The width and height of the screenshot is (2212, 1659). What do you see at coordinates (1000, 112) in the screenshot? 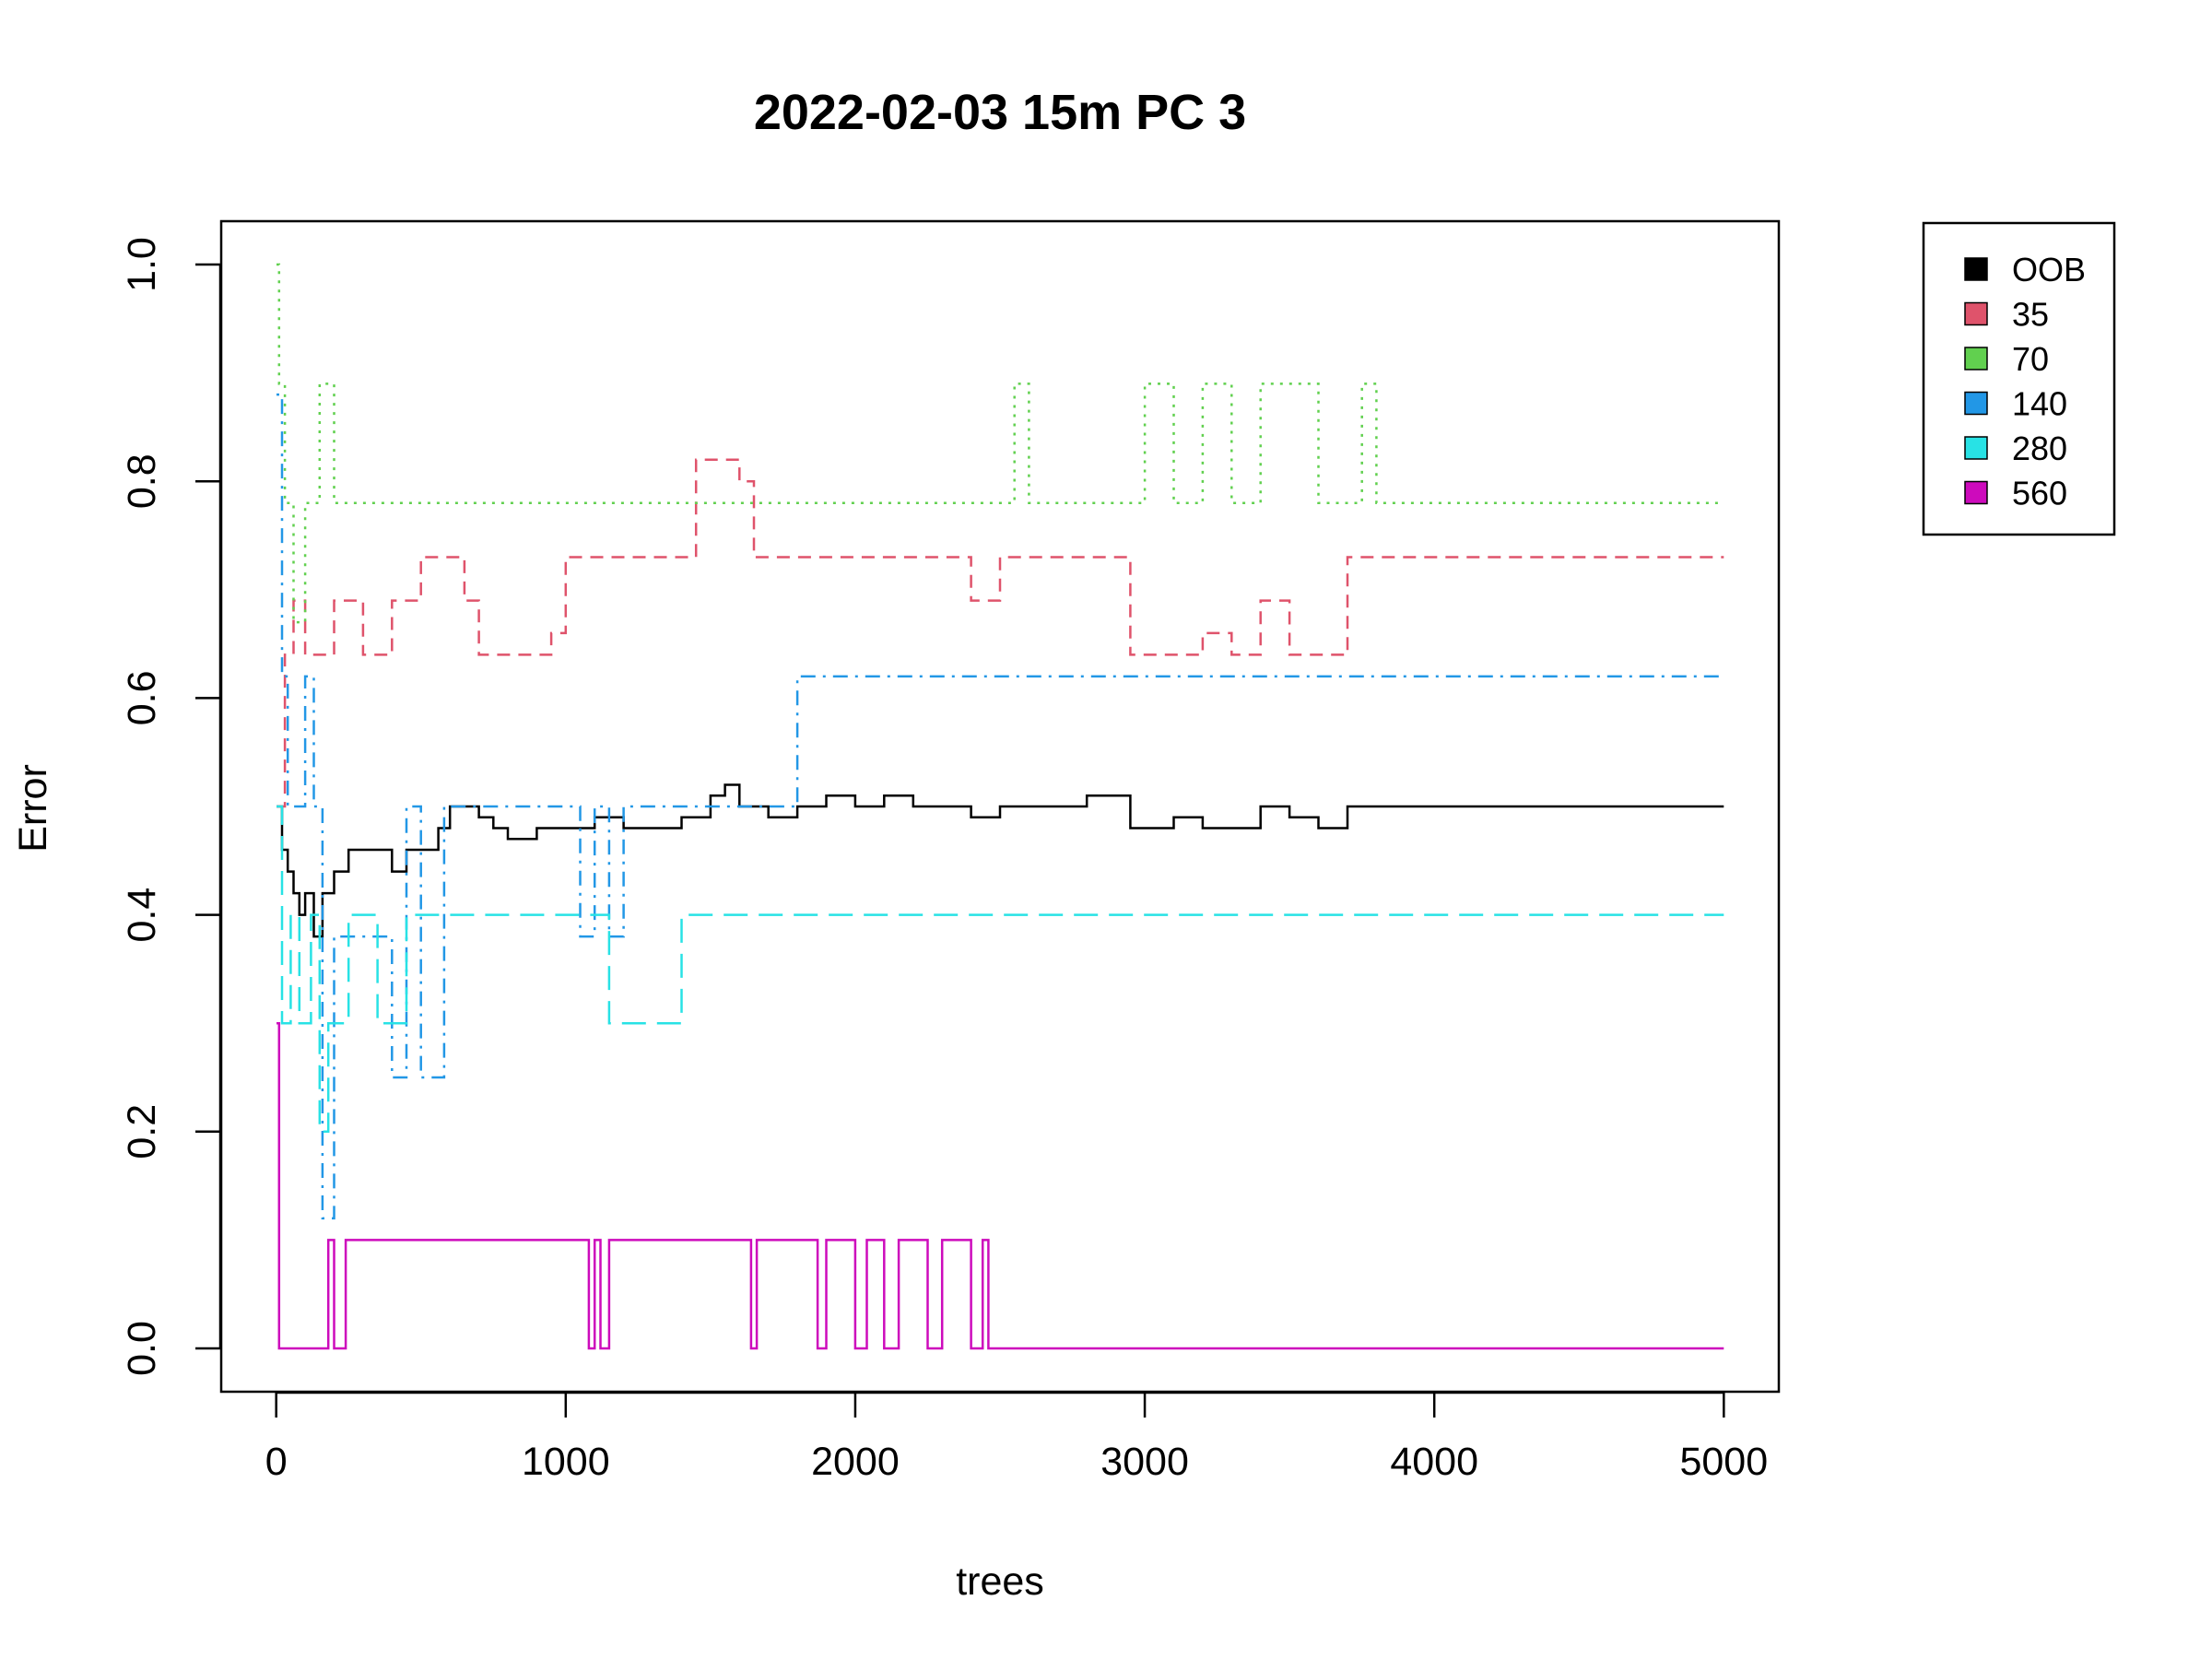
I see `chart-title: 2022-02-03 15m PC 3` at bounding box center [1000, 112].